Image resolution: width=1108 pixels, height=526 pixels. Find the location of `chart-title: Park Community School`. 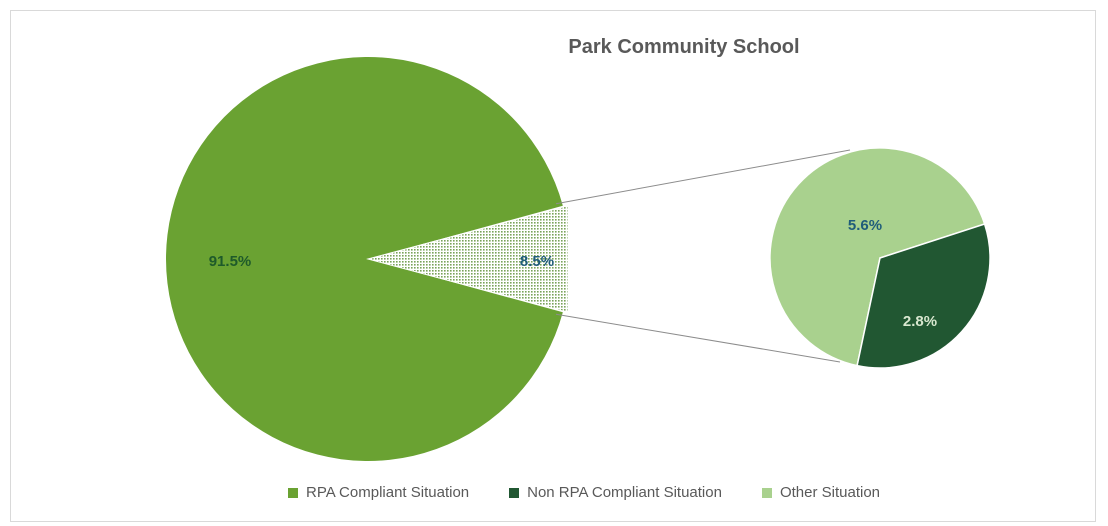

chart-title: Park Community School is located at coordinates (684, 47).